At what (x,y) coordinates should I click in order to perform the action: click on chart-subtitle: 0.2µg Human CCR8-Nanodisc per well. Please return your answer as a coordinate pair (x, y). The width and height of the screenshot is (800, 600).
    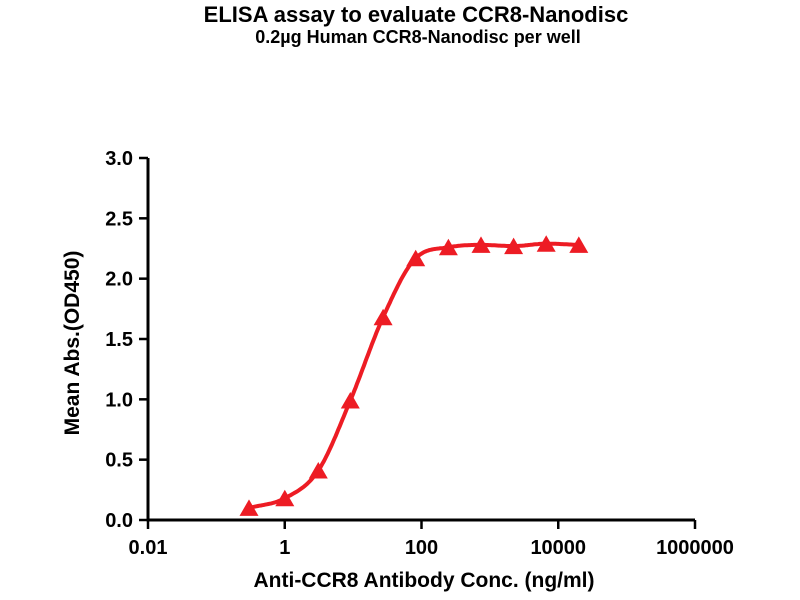
    Looking at the image, I should click on (418, 37).